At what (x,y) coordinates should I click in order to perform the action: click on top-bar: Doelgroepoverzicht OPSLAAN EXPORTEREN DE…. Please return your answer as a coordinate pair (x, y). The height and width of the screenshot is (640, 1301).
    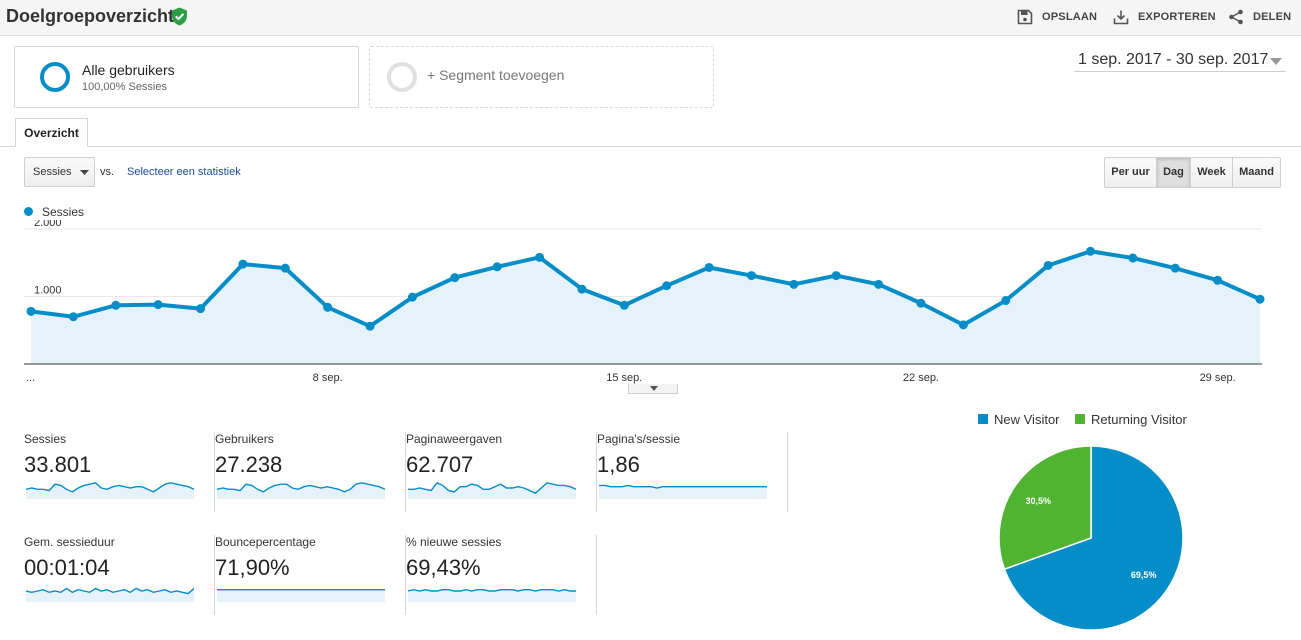
    Looking at the image, I should click on (650, 18).